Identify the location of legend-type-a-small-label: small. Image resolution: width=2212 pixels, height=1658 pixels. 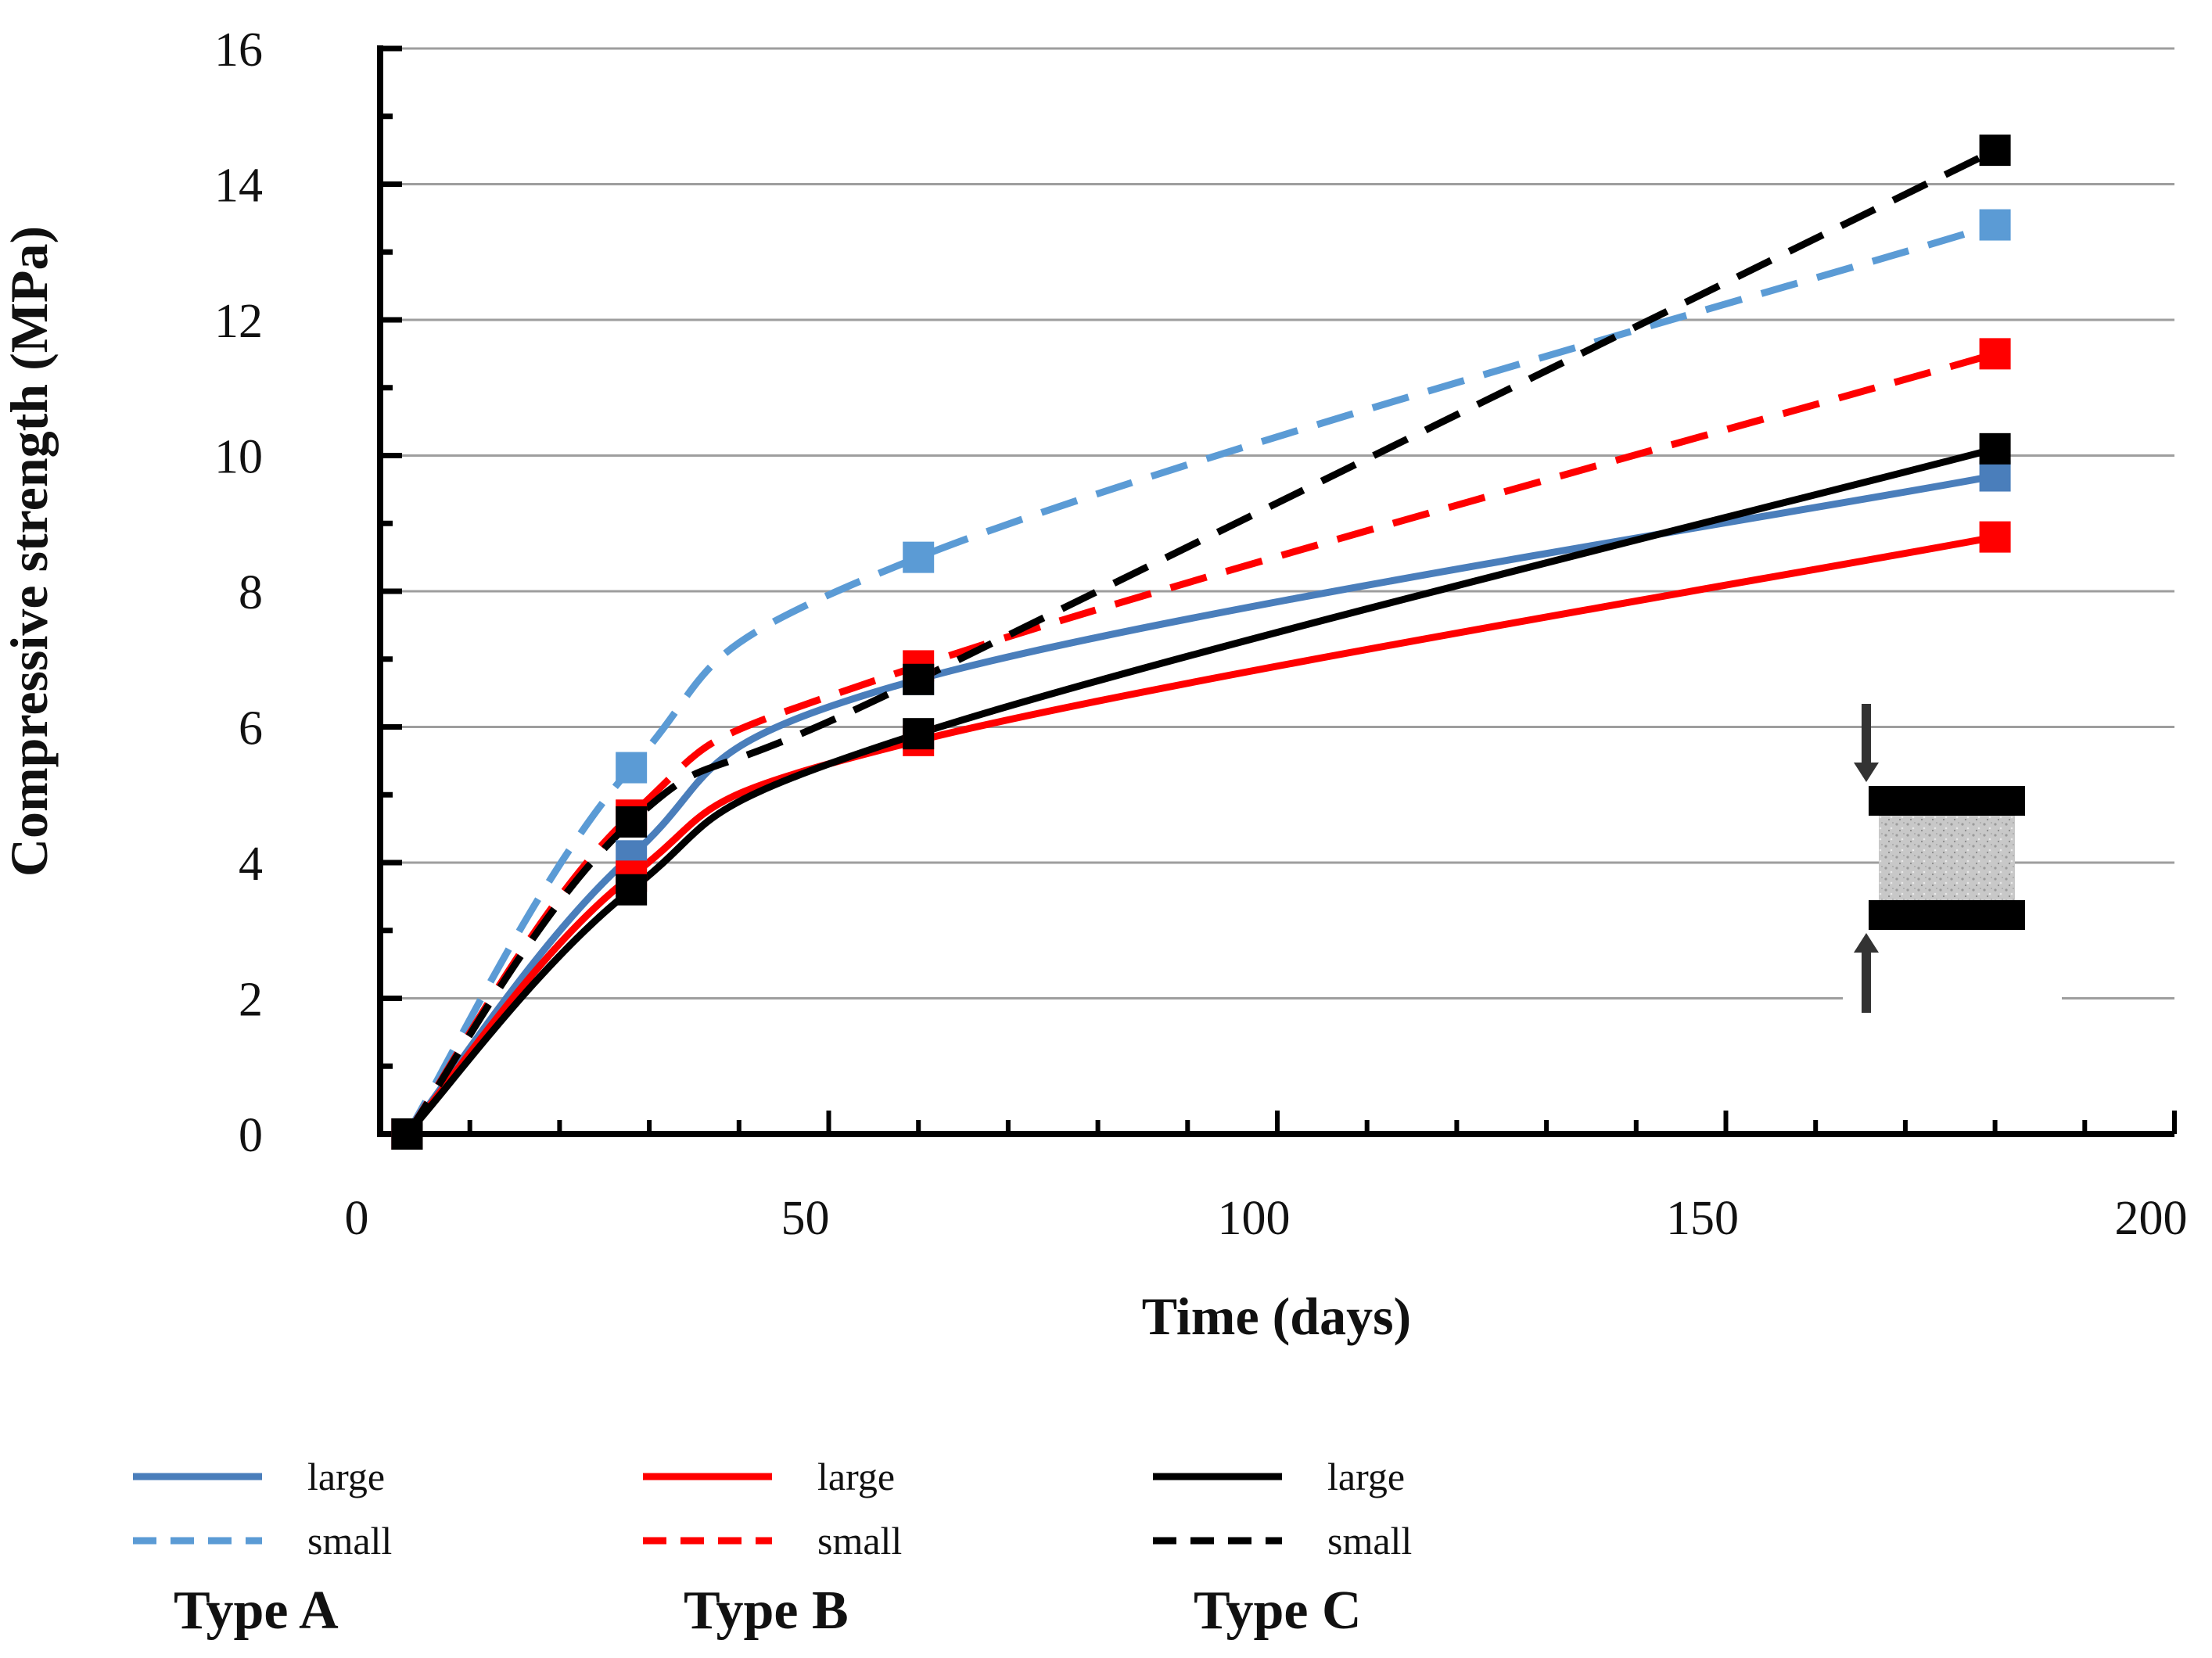
(349, 1541).